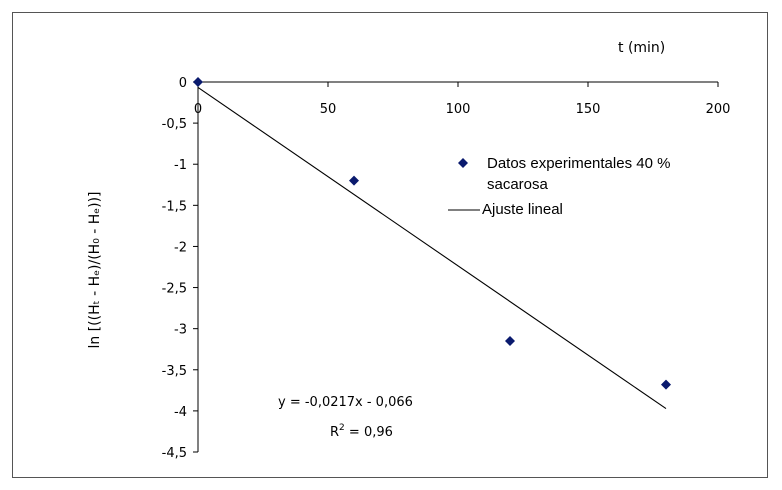  Describe the element at coordinates (641, 48) in the screenshot. I see `x-axis-title: t (min)` at that location.